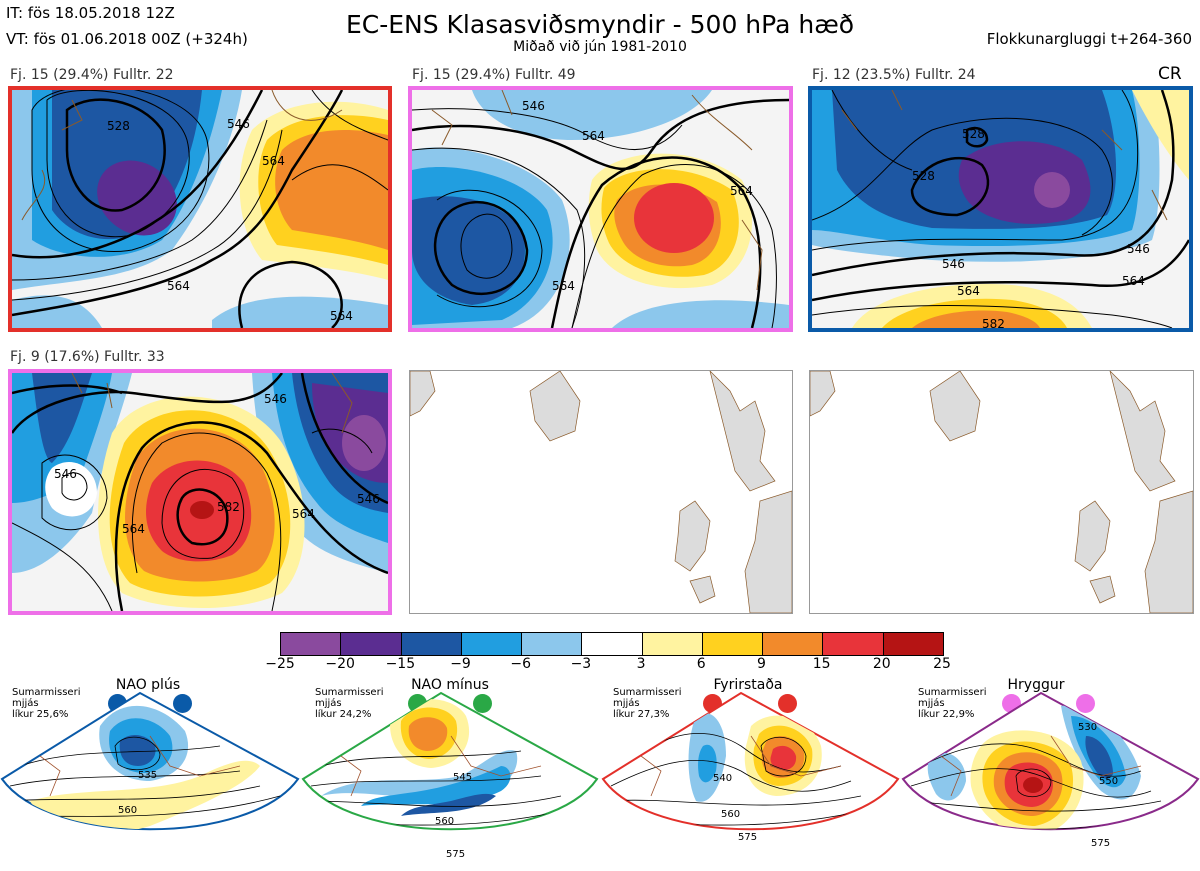 This screenshot has width=1200, height=871. What do you see at coordinates (200, 492) in the screenshot?
I see `cluster-map-4: 546 546 546 564 564 582` at bounding box center [200, 492].